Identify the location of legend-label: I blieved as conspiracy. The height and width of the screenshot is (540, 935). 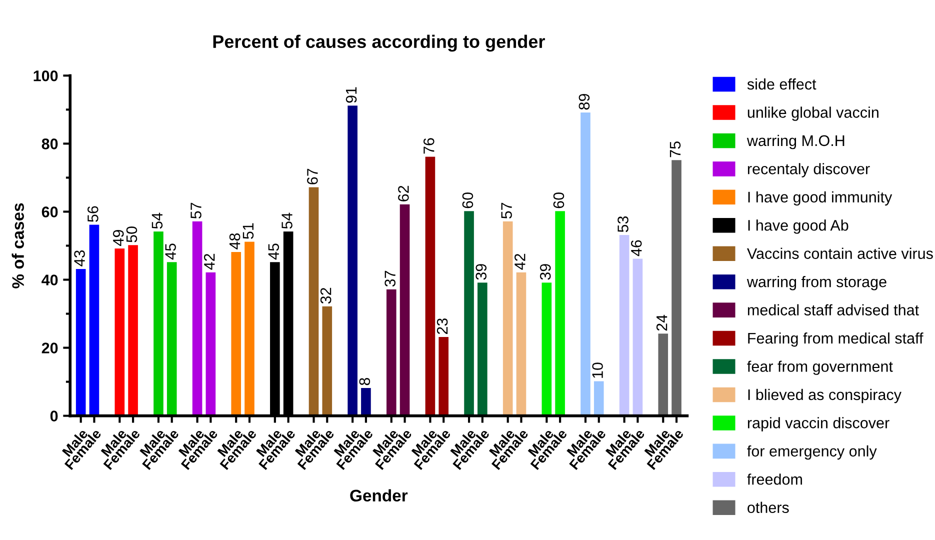
(825, 396).